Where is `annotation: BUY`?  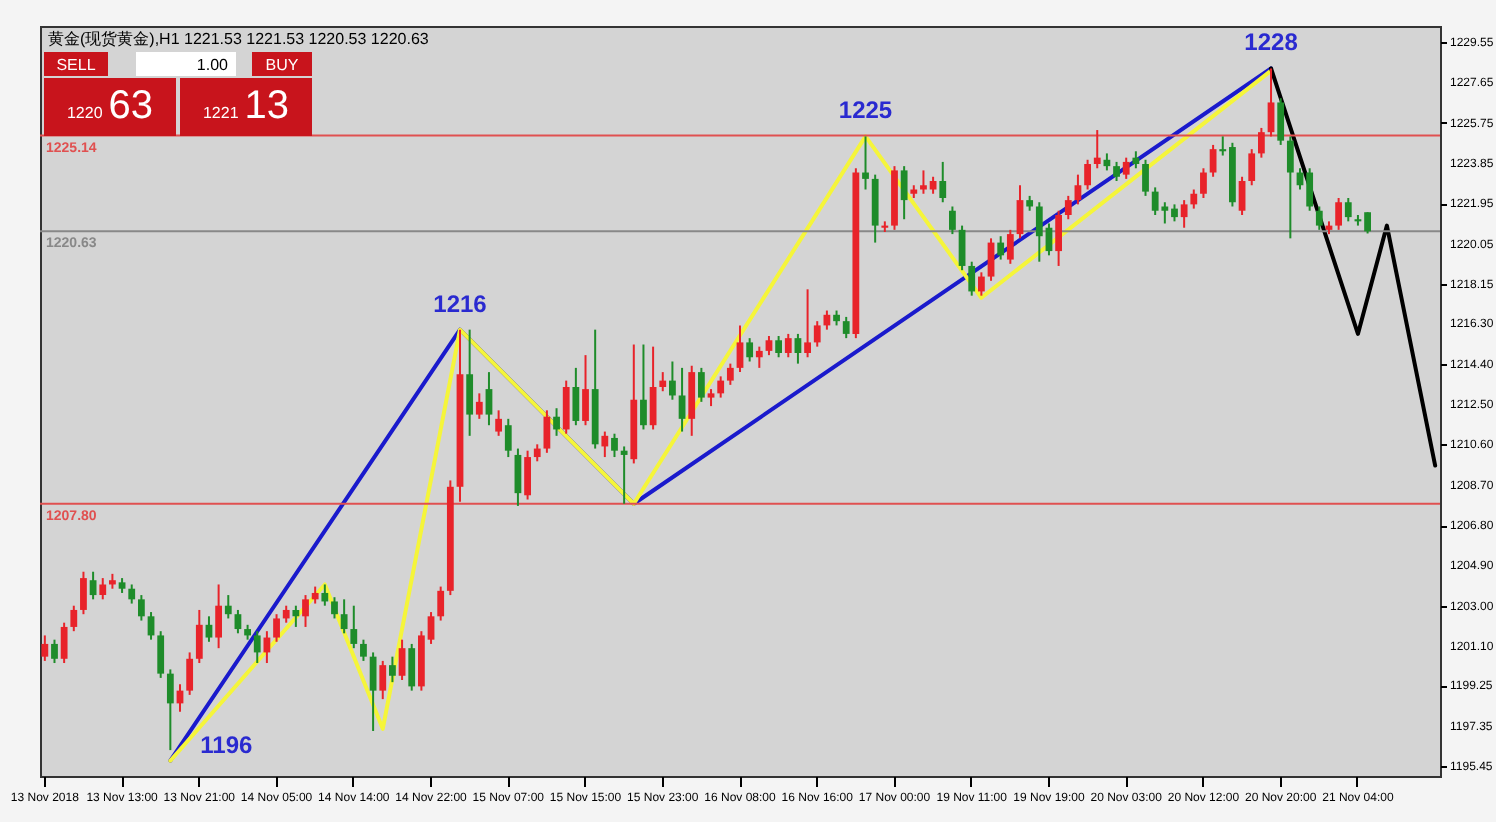 annotation: BUY is located at coordinates (282, 64).